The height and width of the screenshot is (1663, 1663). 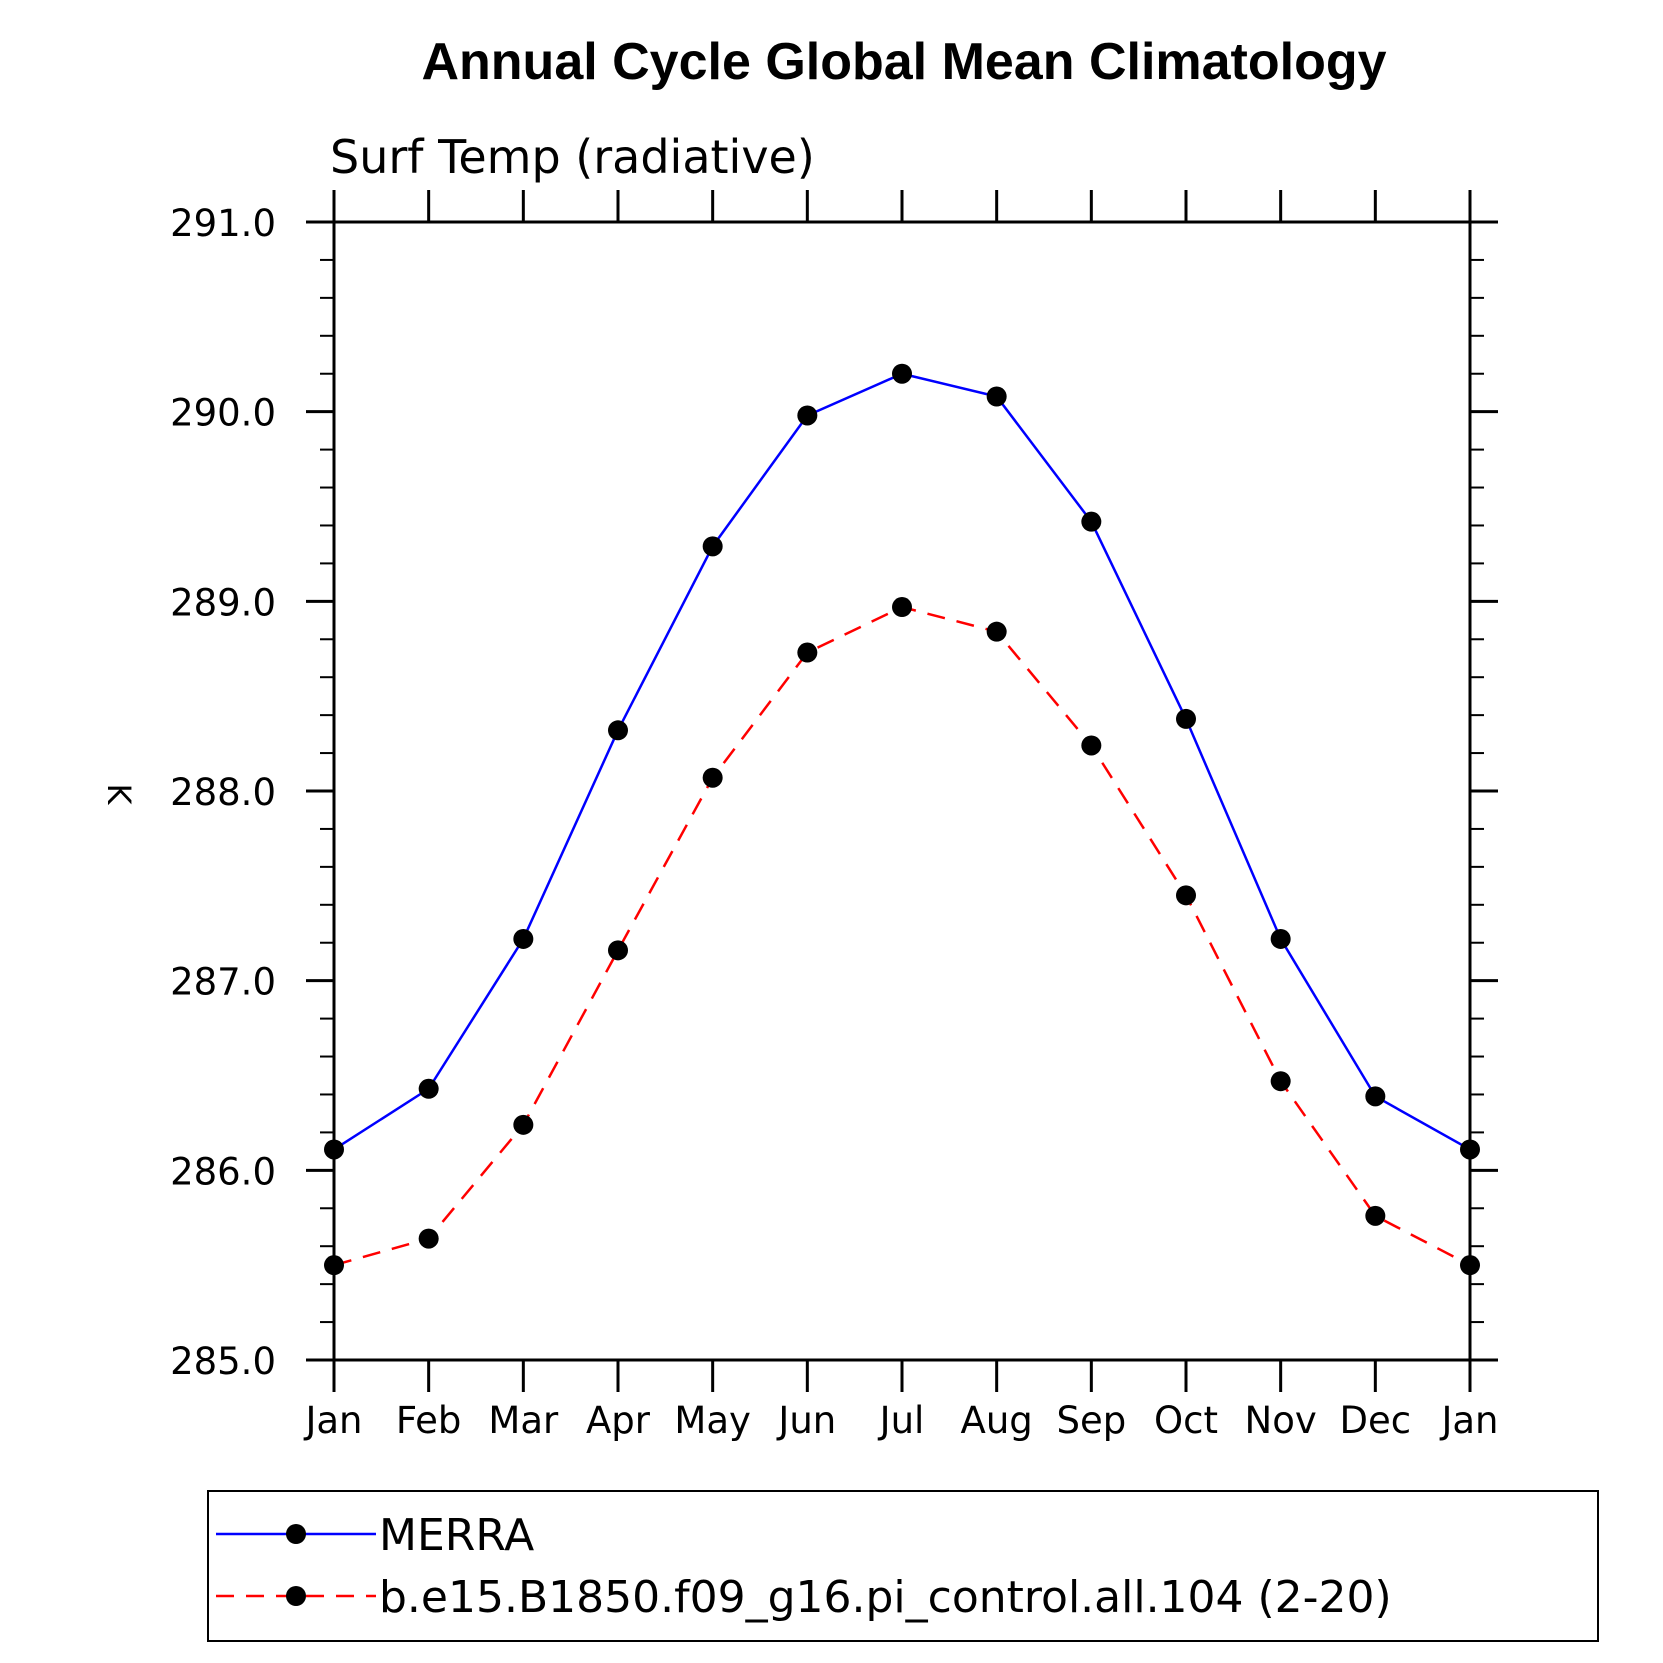 I want to click on chart-title: Annual Cycle Global Mean Climatology, so click(x=903, y=62).